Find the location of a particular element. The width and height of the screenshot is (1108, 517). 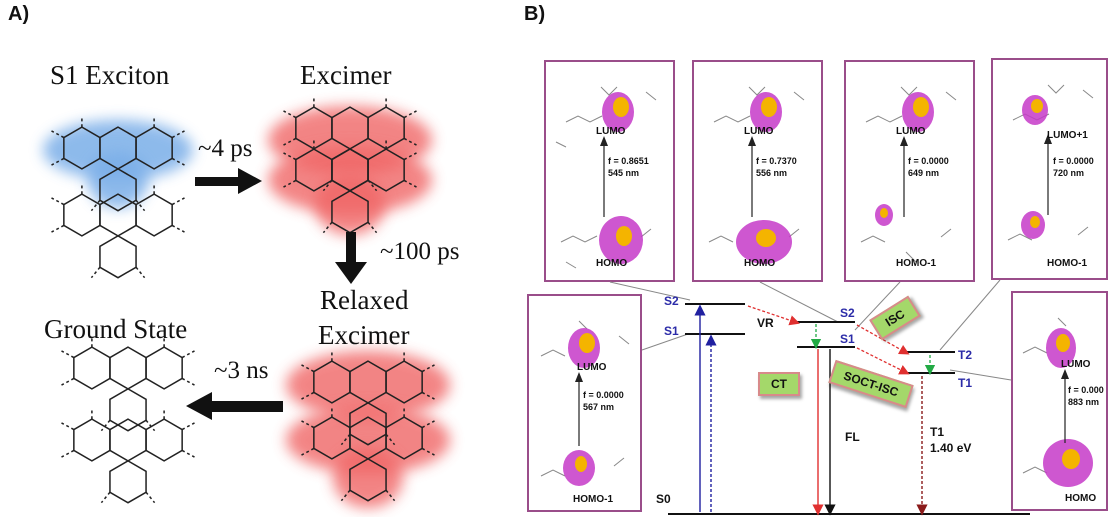

orbital-box-4: LUMO+1 f = 0.0000 720 nm HOMO-1 is located at coordinates (1049, 169).